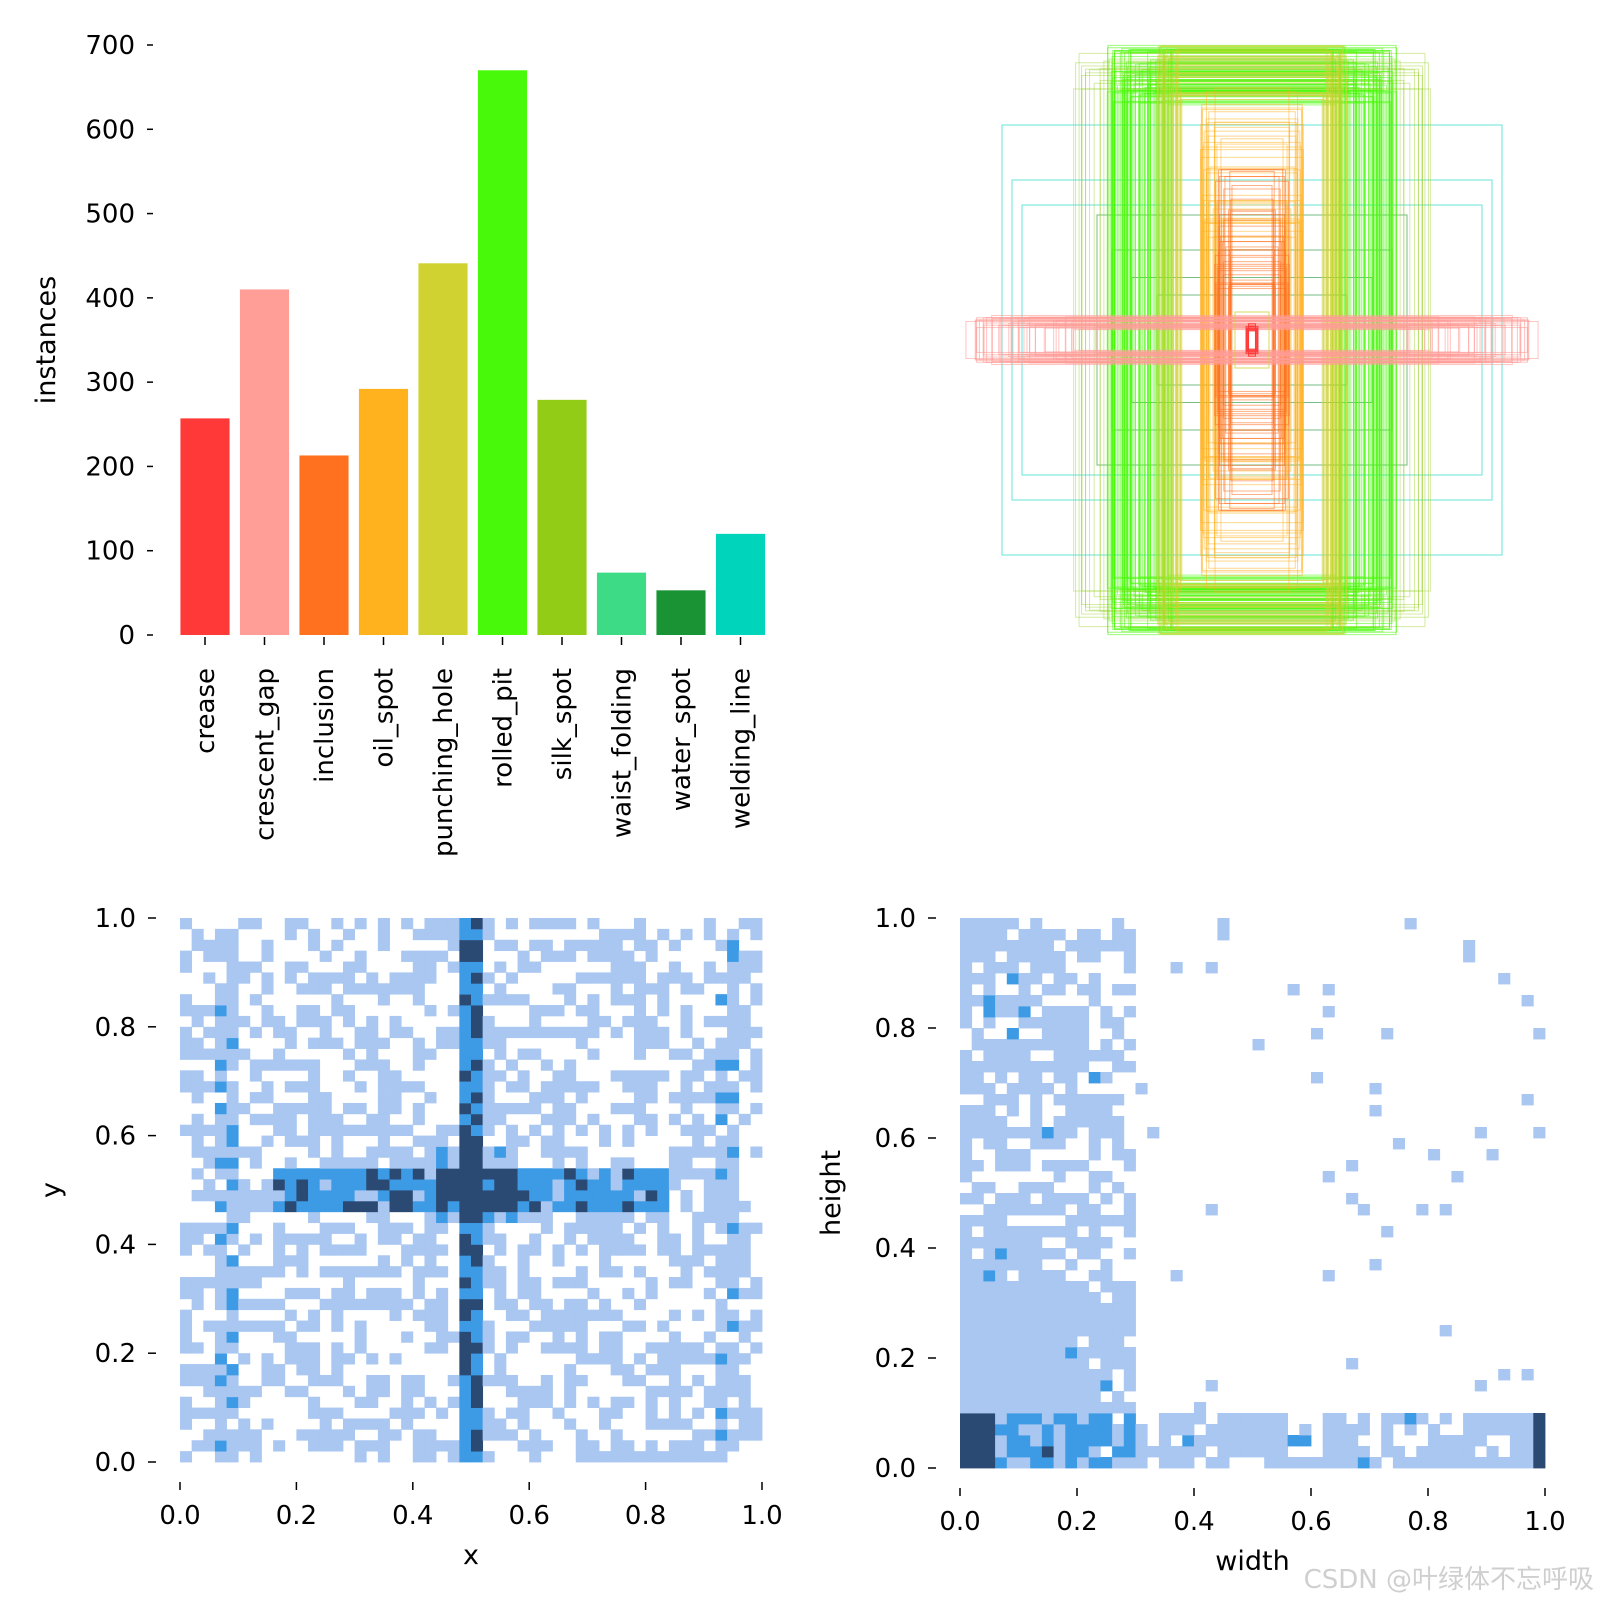 The image size is (1600, 1600). Describe the element at coordinates (115, 1354) in the screenshot. I see `y-tick-label: 0.2` at that location.